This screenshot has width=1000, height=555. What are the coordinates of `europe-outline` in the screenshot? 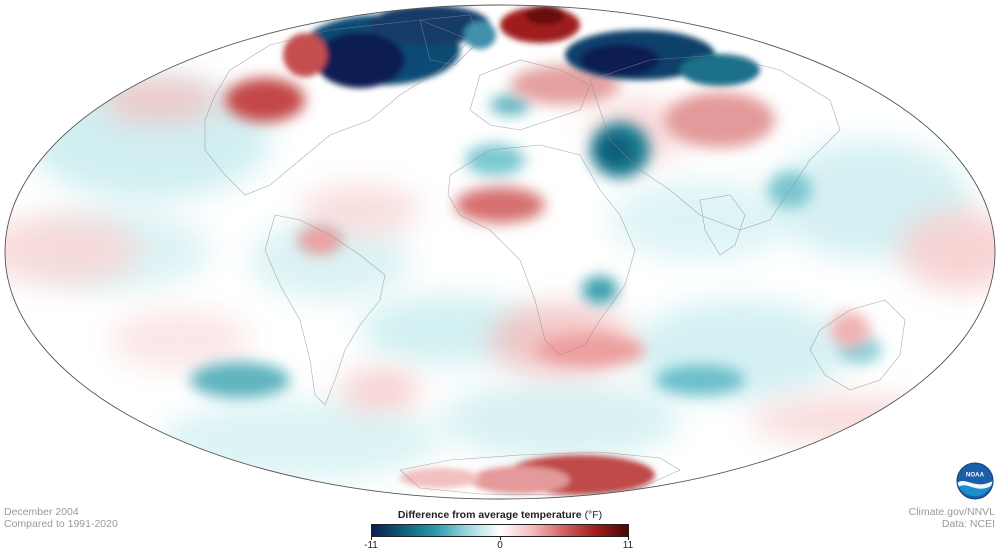 It's located at (530, 95).